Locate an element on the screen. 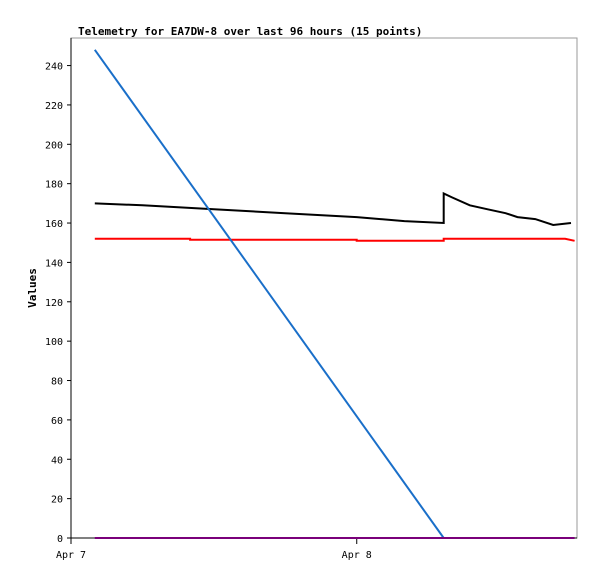 The image size is (597, 579). y-tick-label: 40 is located at coordinates (57, 460).